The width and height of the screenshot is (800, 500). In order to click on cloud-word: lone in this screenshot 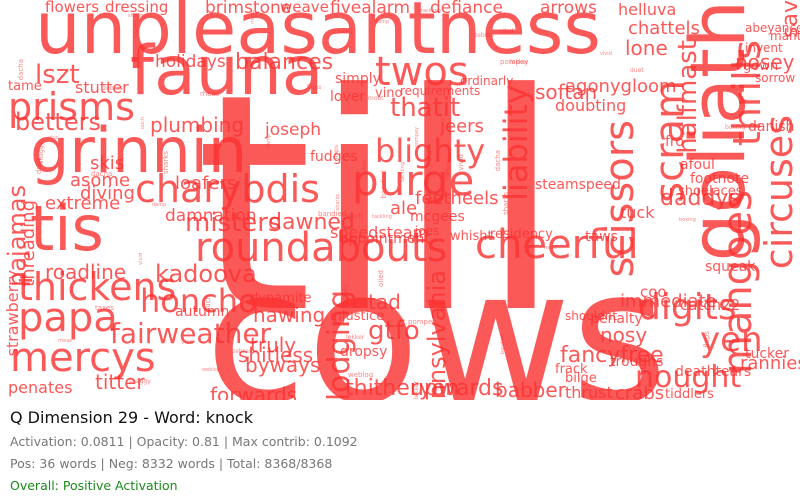, I will do `click(646, 48)`.